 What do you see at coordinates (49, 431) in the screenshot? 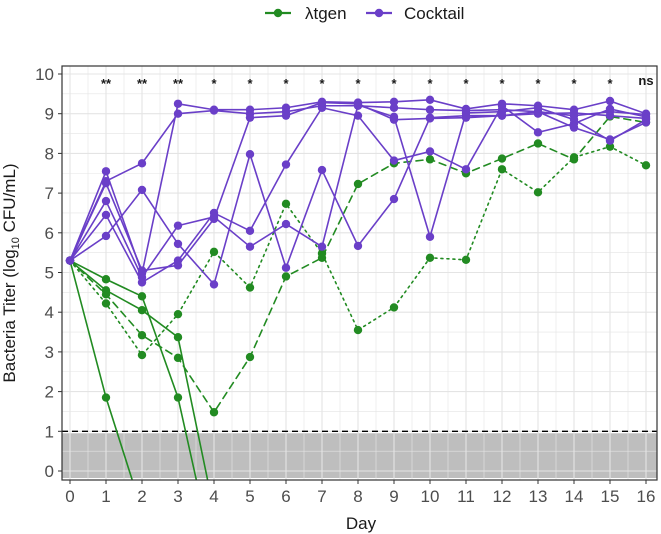
I see `y-tick-label: 1` at bounding box center [49, 431].